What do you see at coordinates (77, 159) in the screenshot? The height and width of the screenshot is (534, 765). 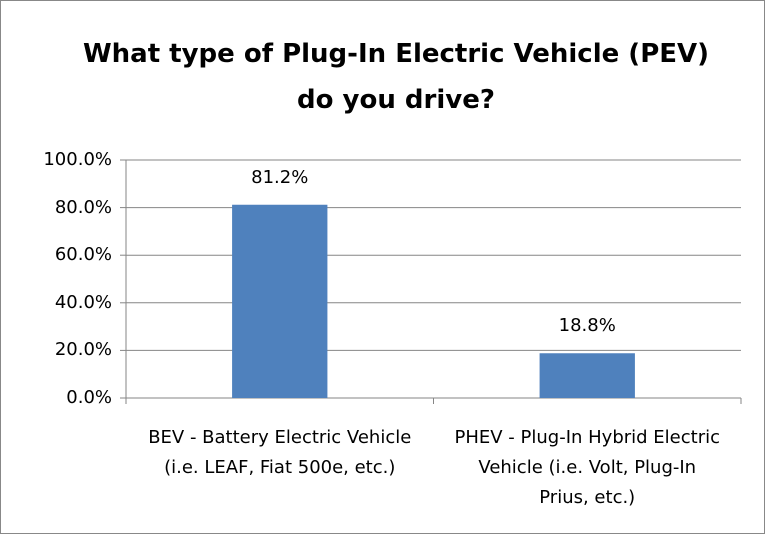 I see `y-tick-label: 100.0%` at bounding box center [77, 159].